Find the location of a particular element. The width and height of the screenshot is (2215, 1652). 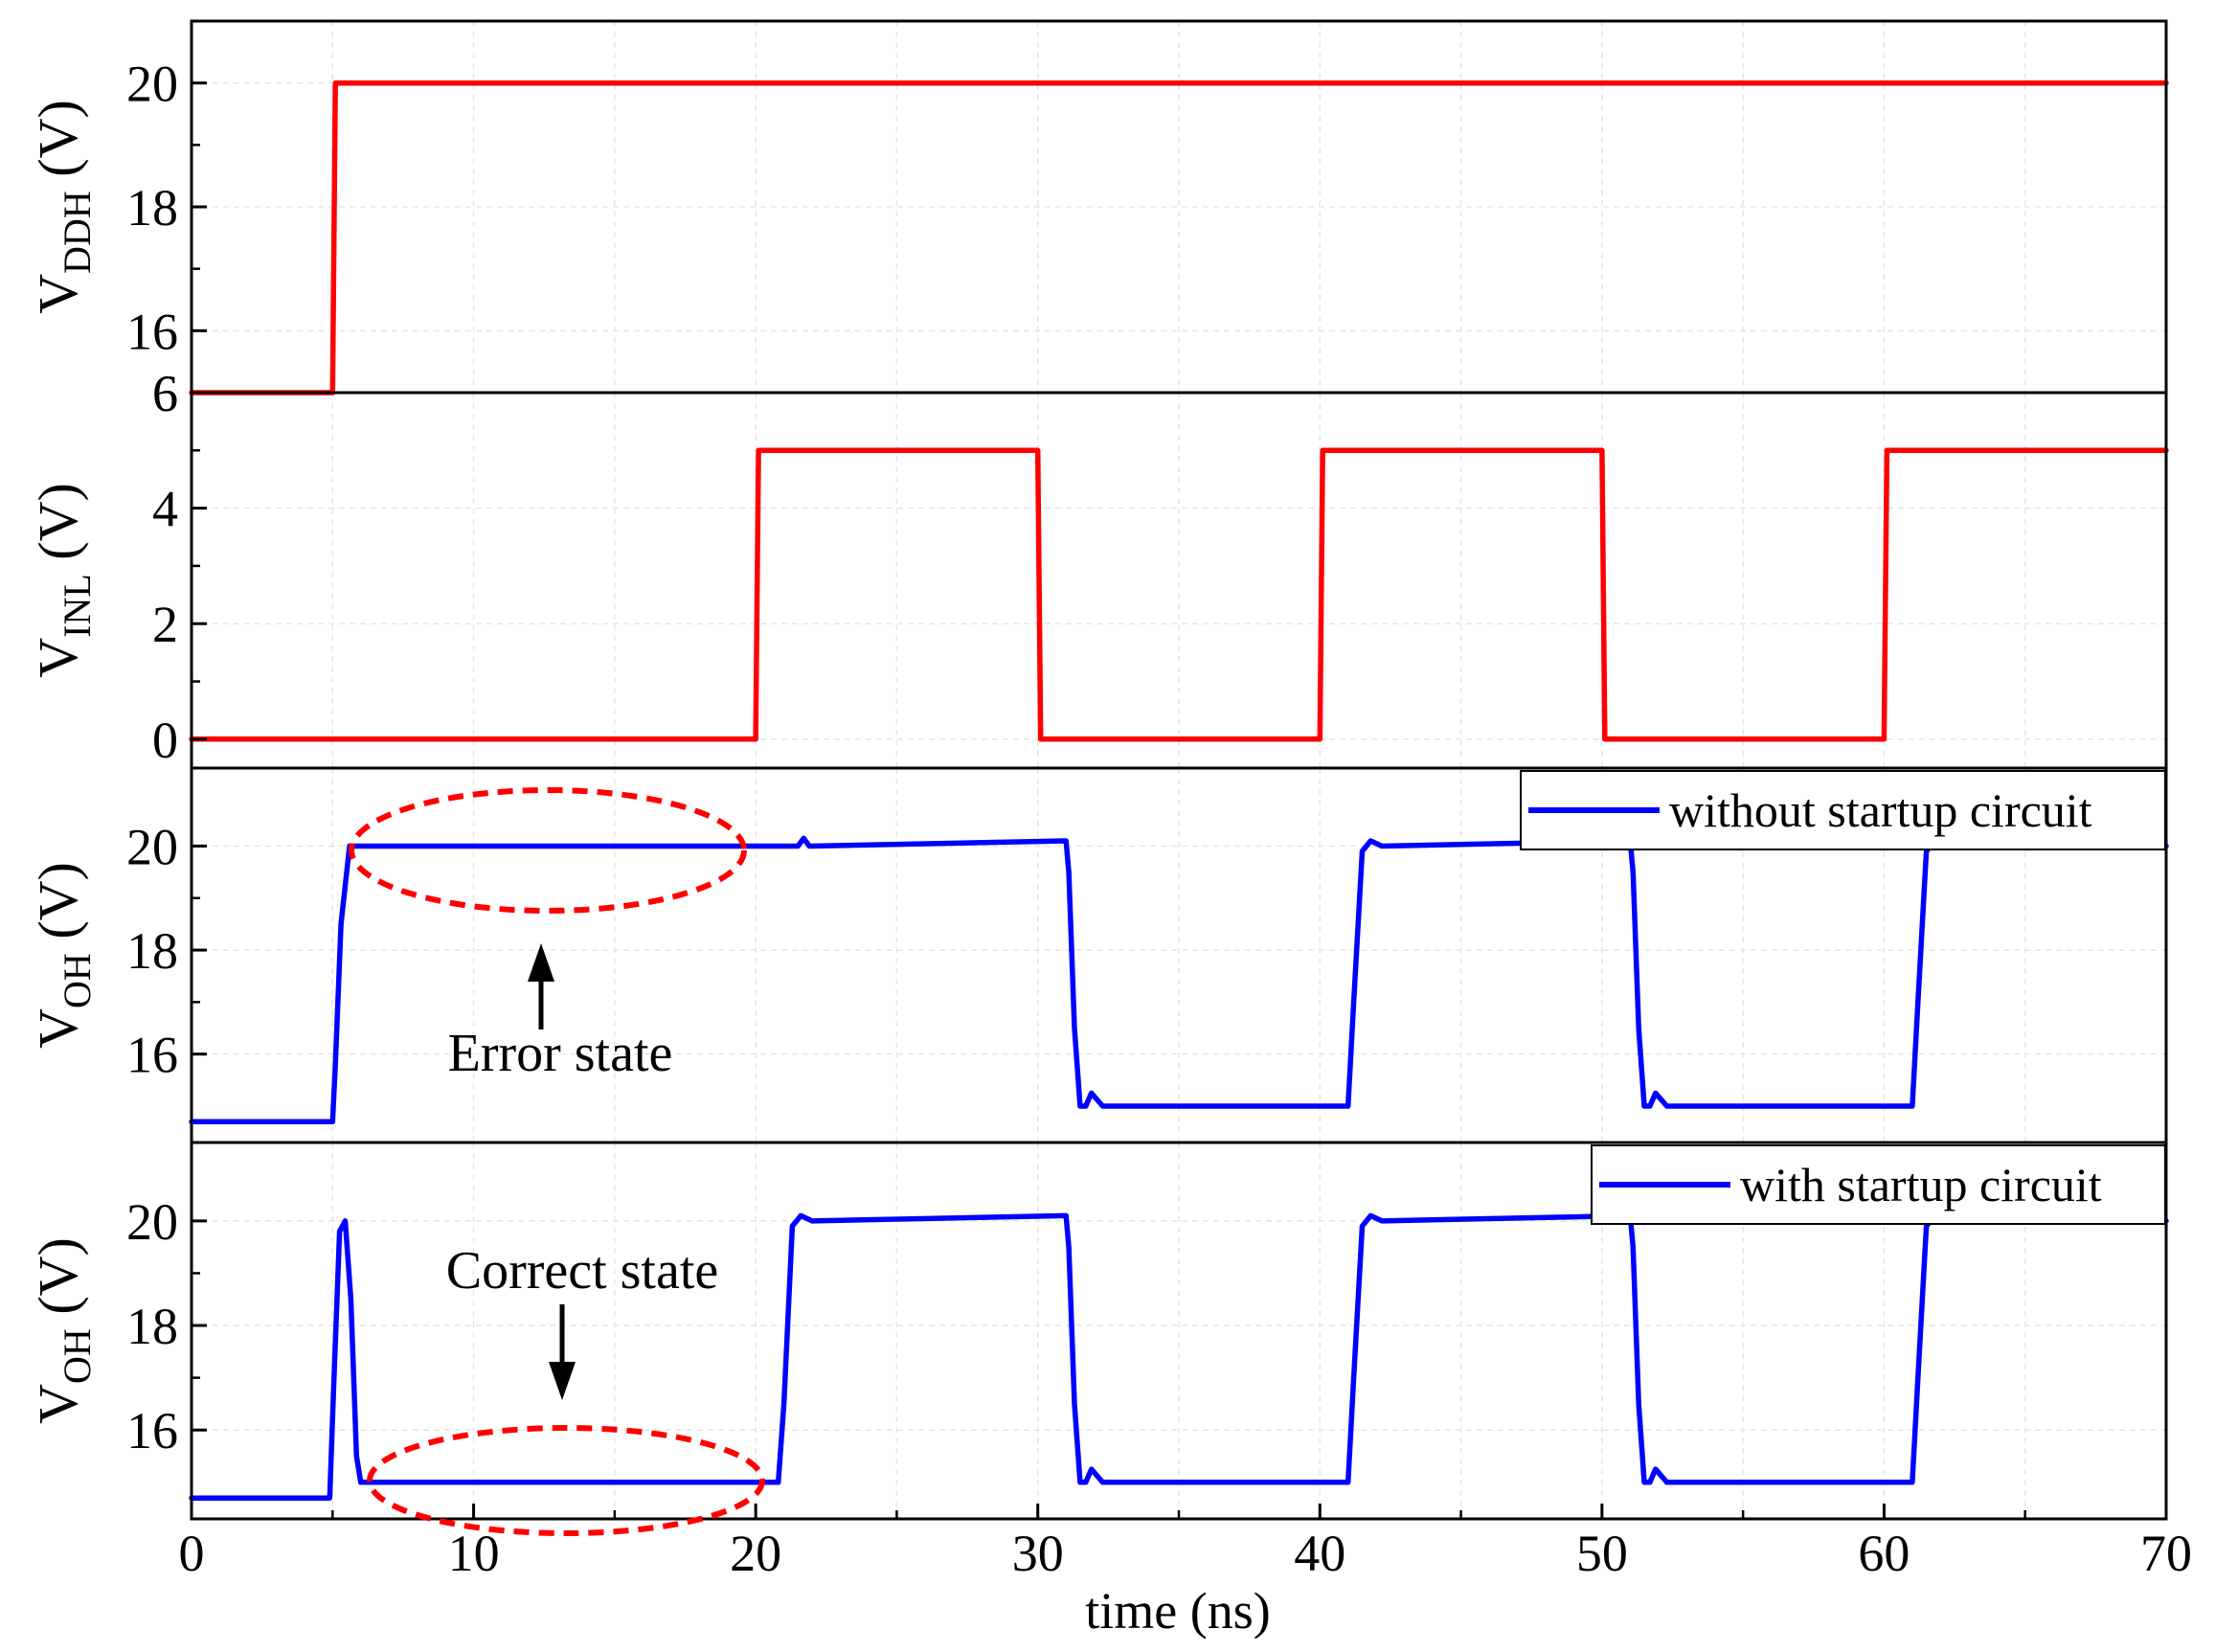

y-axis-label-vinl: VINL (V) is located at coordinates (63, 580).